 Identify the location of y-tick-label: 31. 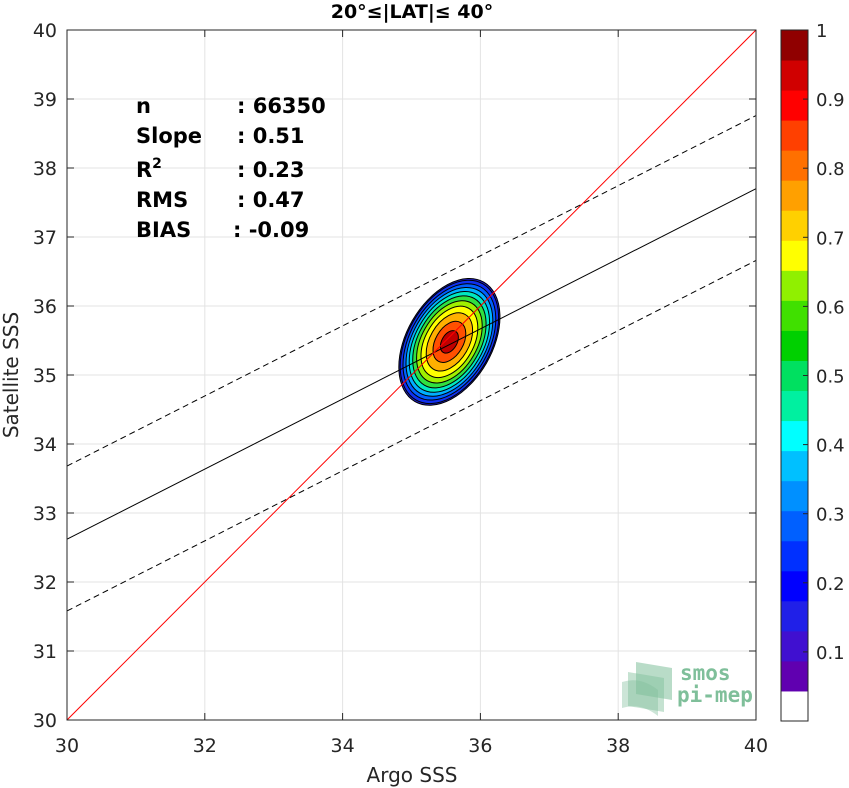
(45, 652).